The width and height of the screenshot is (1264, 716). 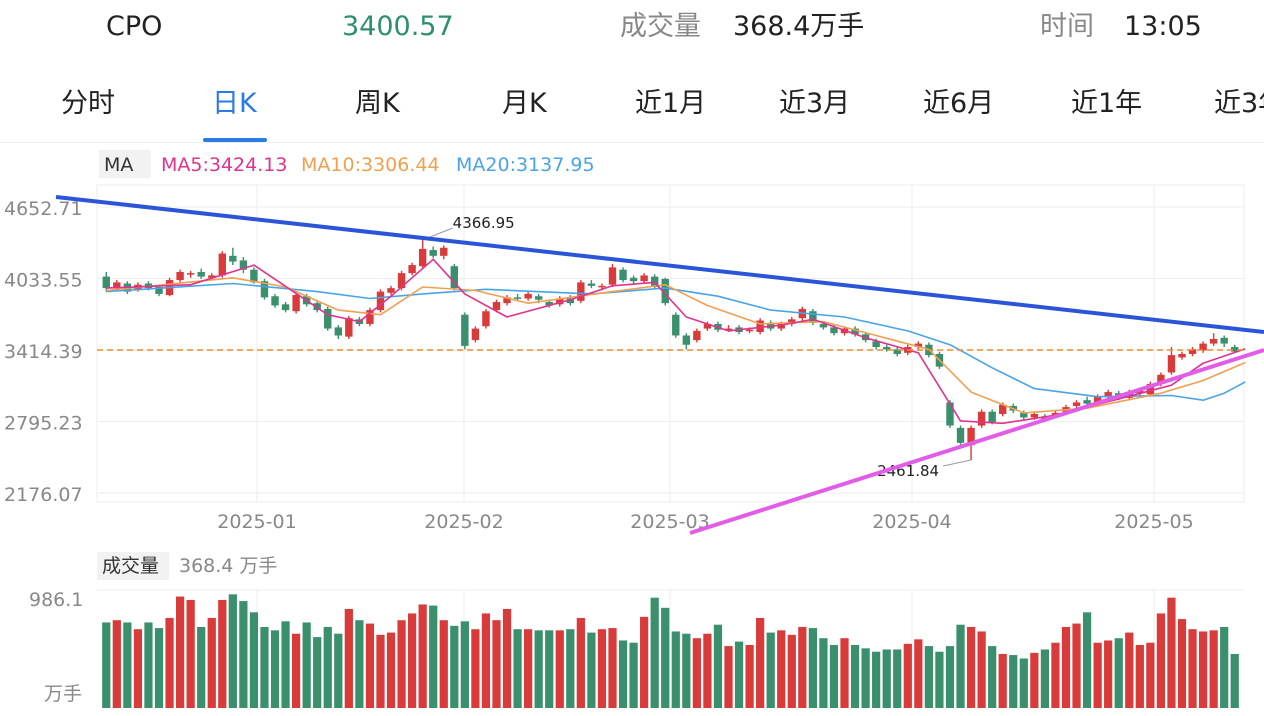 I want to click on tab-6-month: 近6月, so click(x=959, y=103).